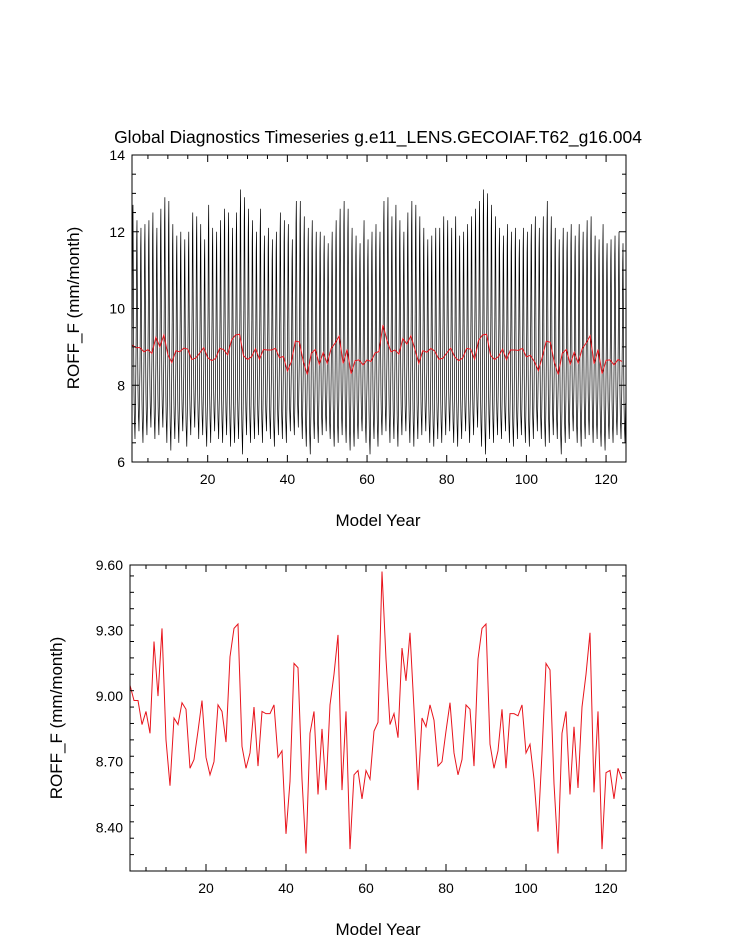 The width and height of the screenshot is (733, 945). I want to click on top-y-tick-label: 12, so click(117, 232).